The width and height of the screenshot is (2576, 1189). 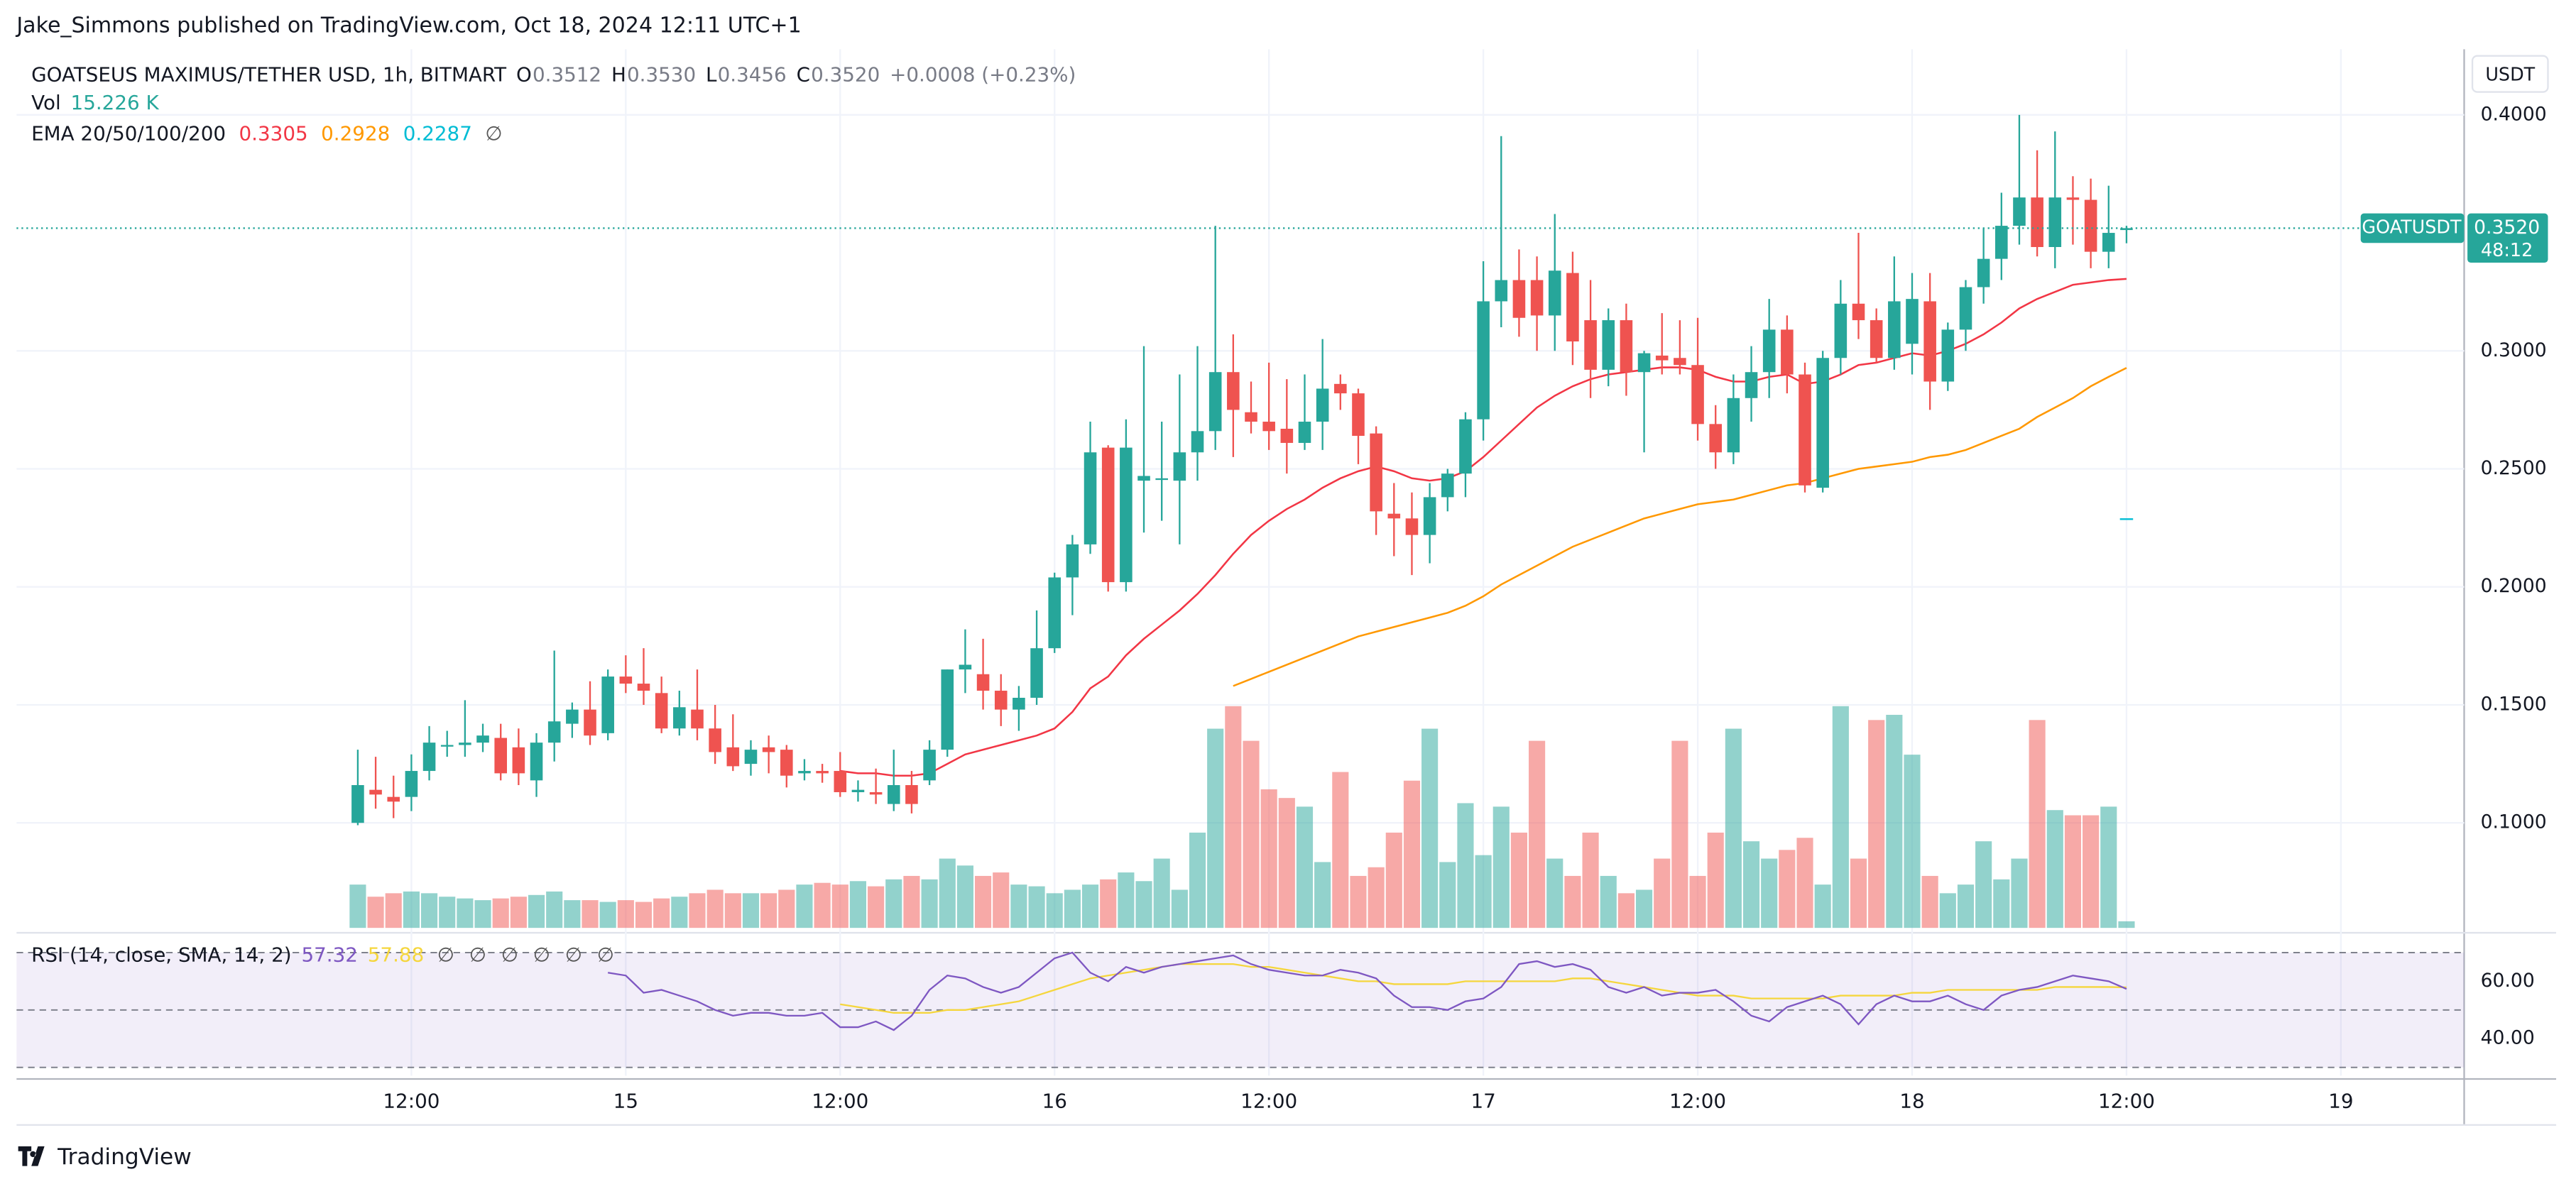 I want to click on ohlc-value: 0.3530, so click(x=661, y=74).